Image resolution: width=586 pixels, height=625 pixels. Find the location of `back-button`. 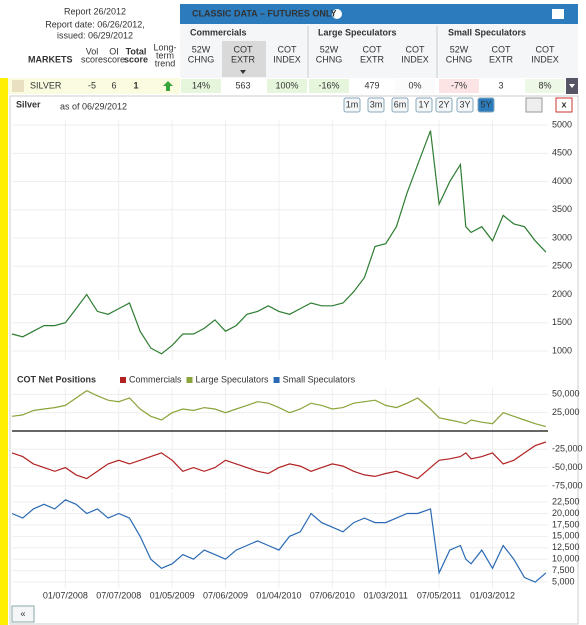

back-button is located at coordinates (23, 614).